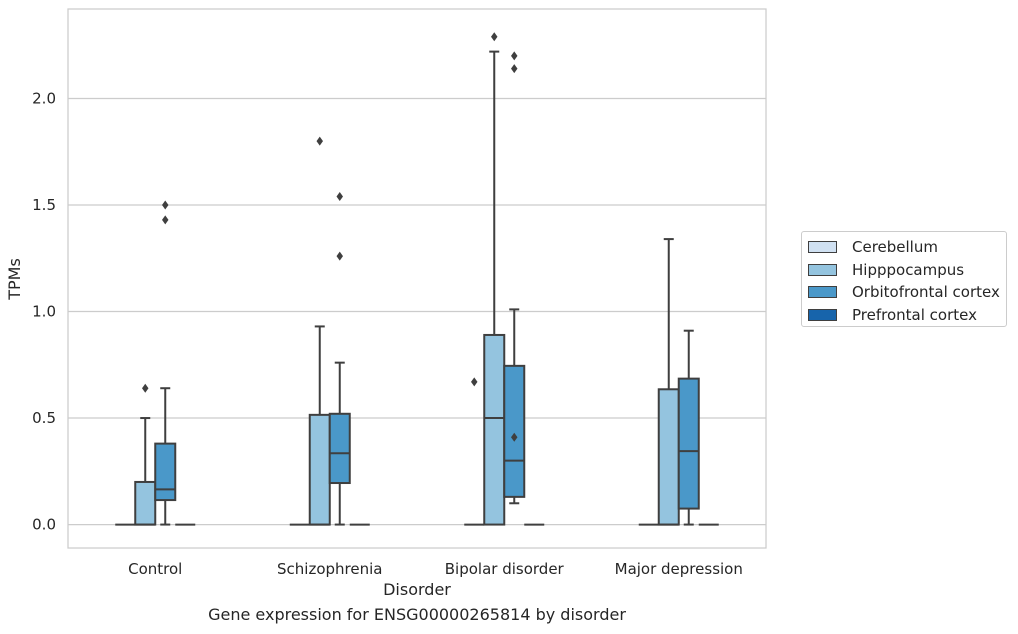 The width and height of the screenshot is (1018, 634). Describe the element at coordinates (44, 418) in the screenshot. I see `y-tick-label: 0.5` at that location.